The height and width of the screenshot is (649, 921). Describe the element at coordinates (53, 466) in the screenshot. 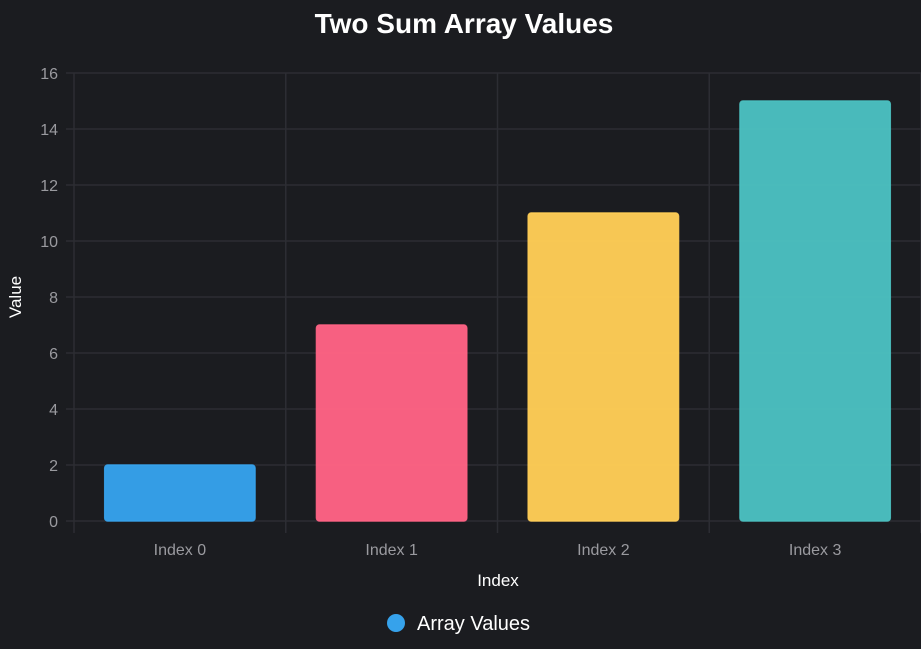

I see `y-tick-label: 2` at that location.